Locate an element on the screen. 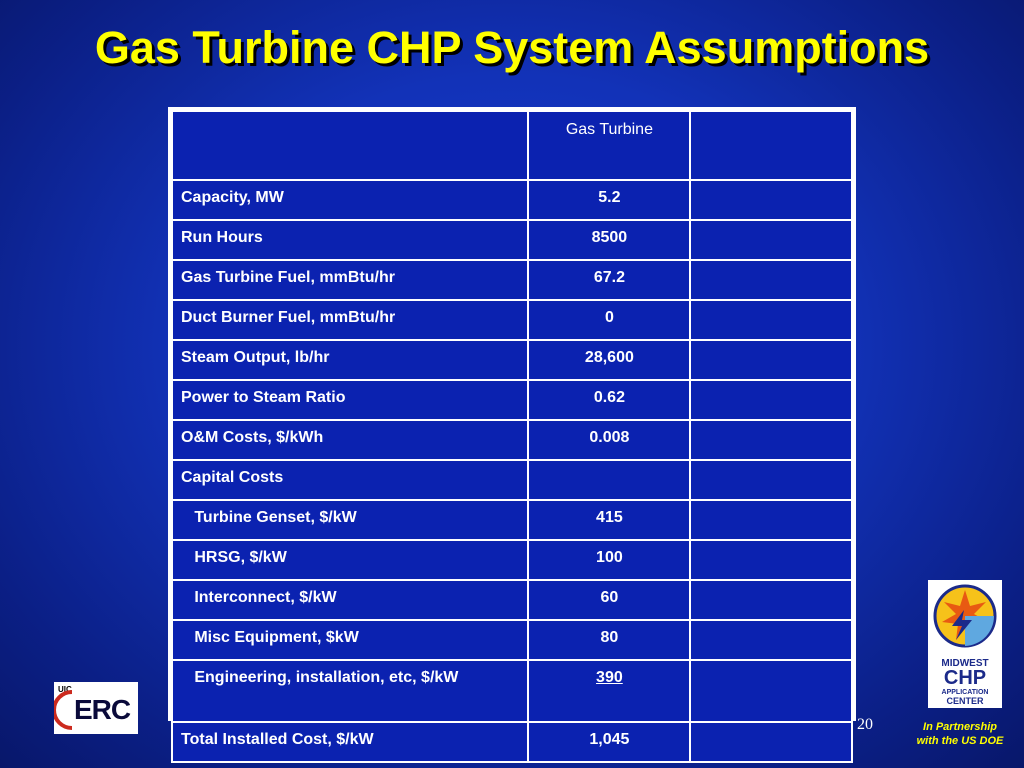 The image size is (1024, 768). partnership-line1: In Partnership is located at coordinates (960, 727).